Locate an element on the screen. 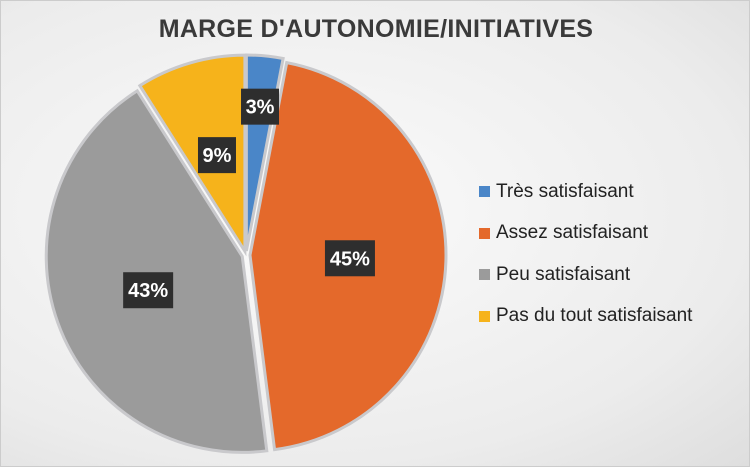 This screenshot has width=750, height=468. data-label: 45% is located at coordinates (350, 259).